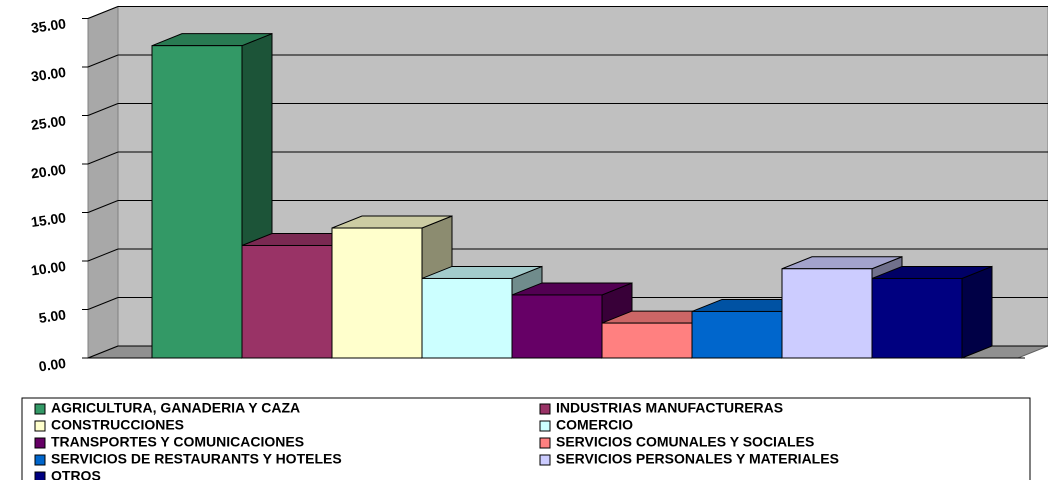  What do you see at coordinates (669, 408) in the screenshot?
I see `legend-label: INDUSTRIAS MANUFACTURERAS` at bounding box center [669, 408].